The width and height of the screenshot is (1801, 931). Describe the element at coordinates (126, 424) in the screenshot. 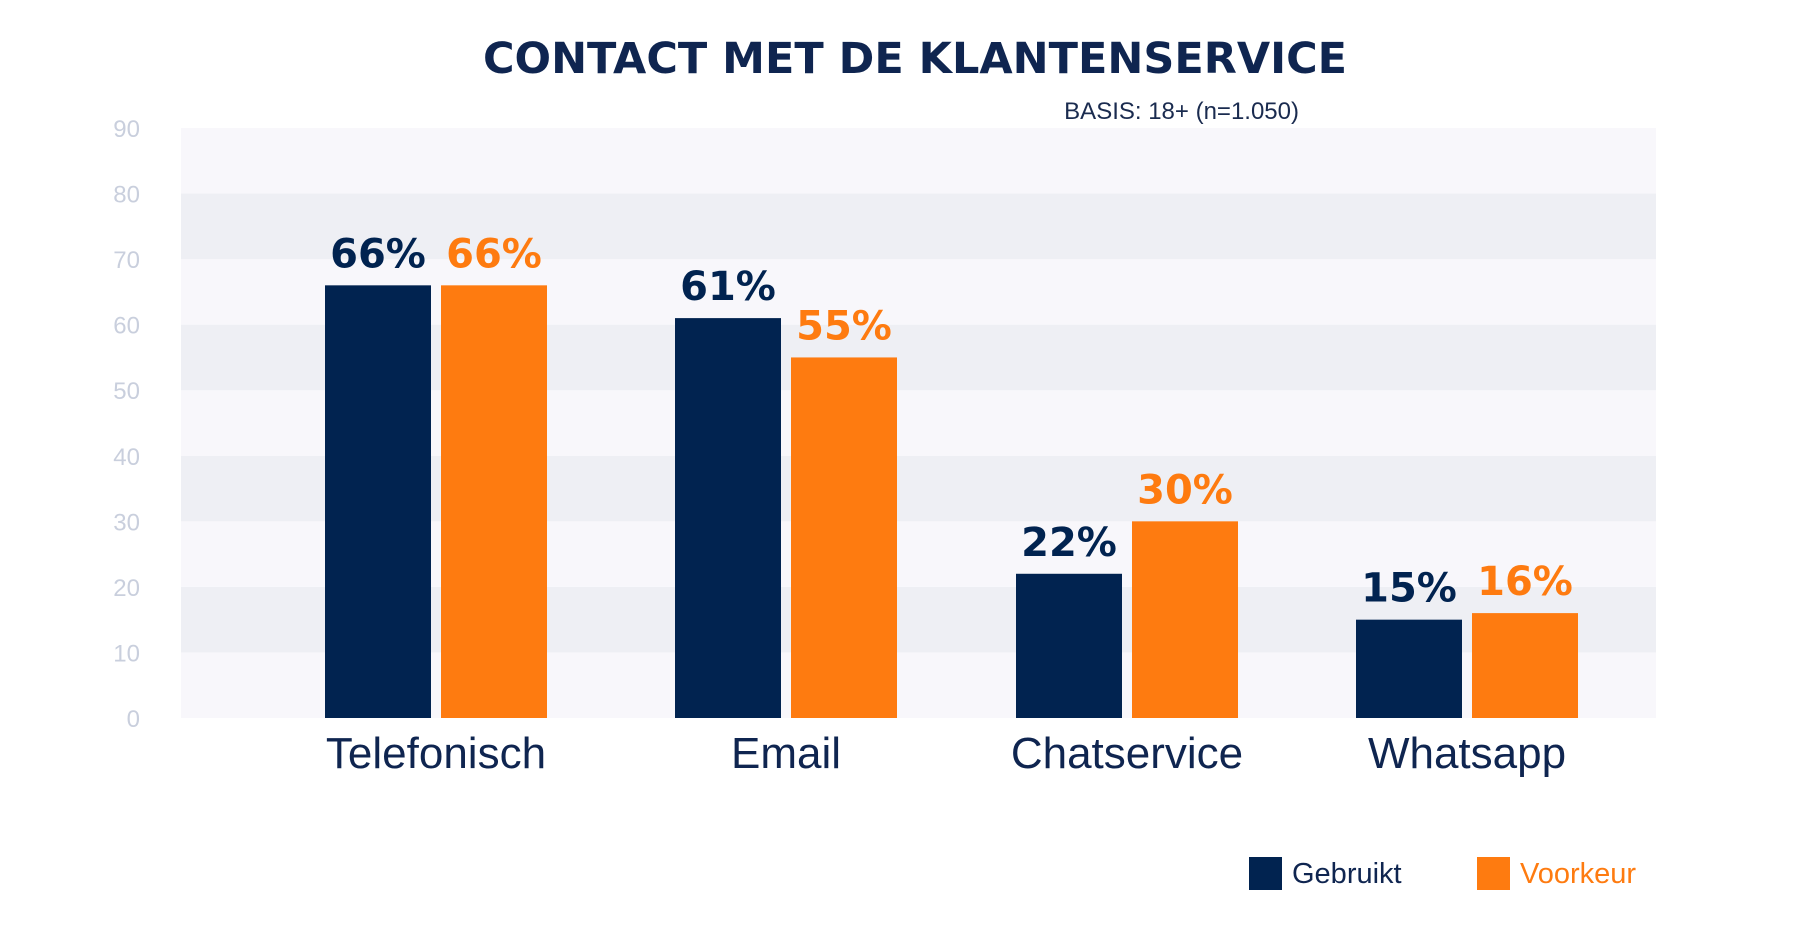

I see `y-axis: 0 10 20 30 40 50 60 70 80 90` at that location.